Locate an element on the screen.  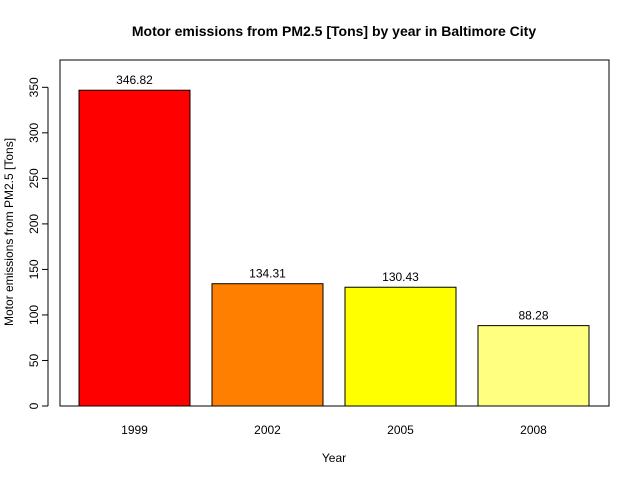
x-tick-label-2002: 2002 is located at coordinates (267, 430).